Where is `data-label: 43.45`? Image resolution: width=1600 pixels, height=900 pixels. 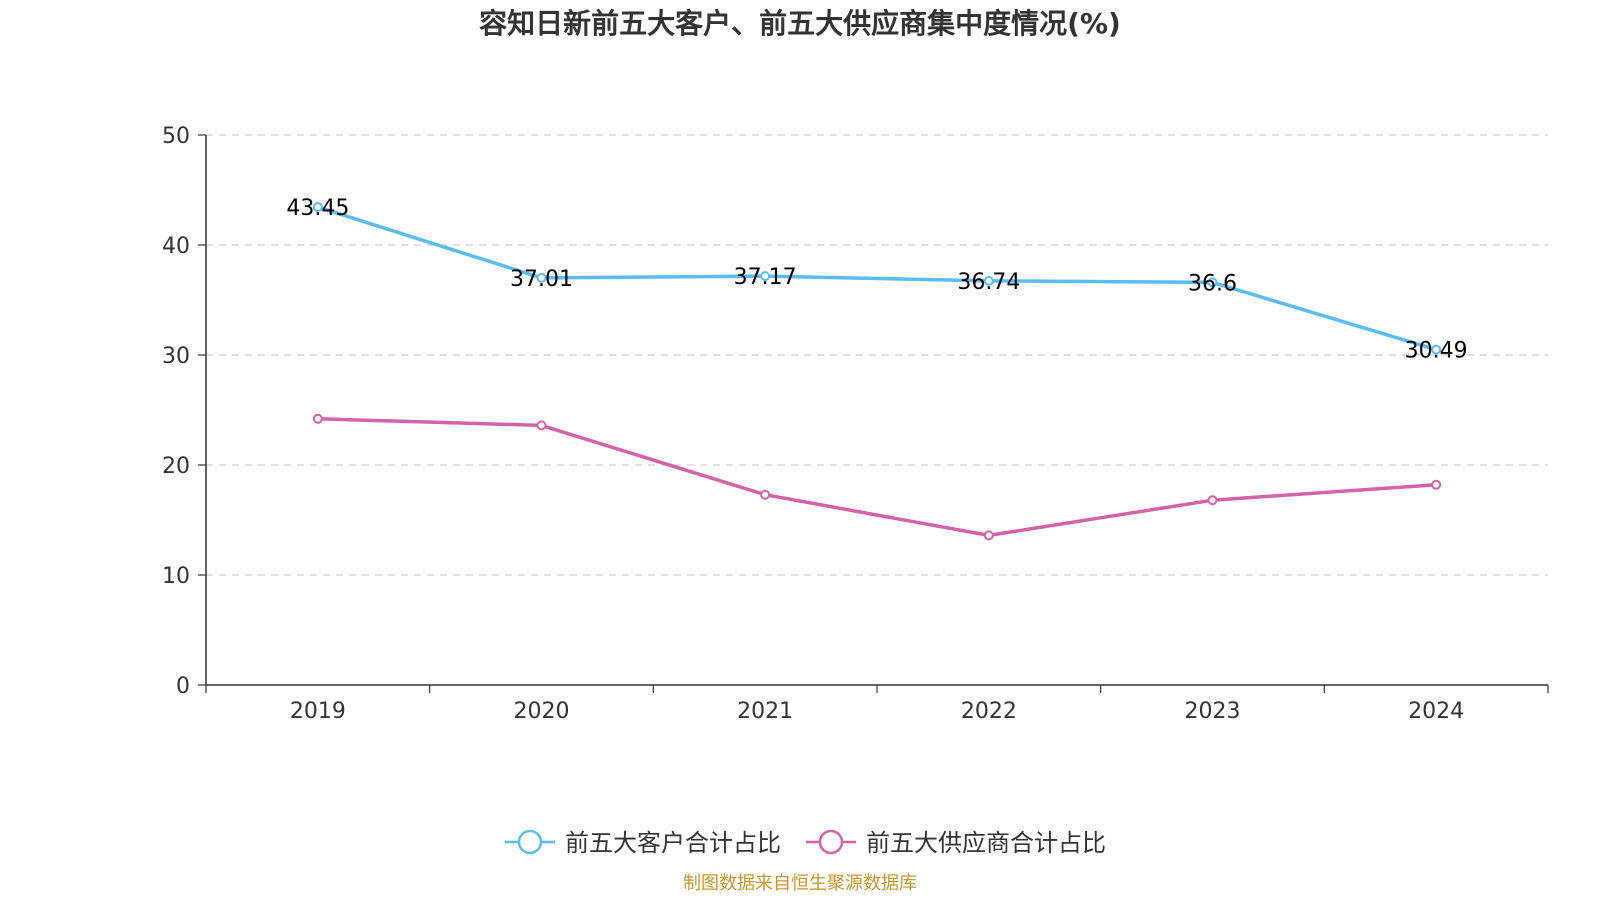
data-label: 43.45 is located at coordinates (317, 208).